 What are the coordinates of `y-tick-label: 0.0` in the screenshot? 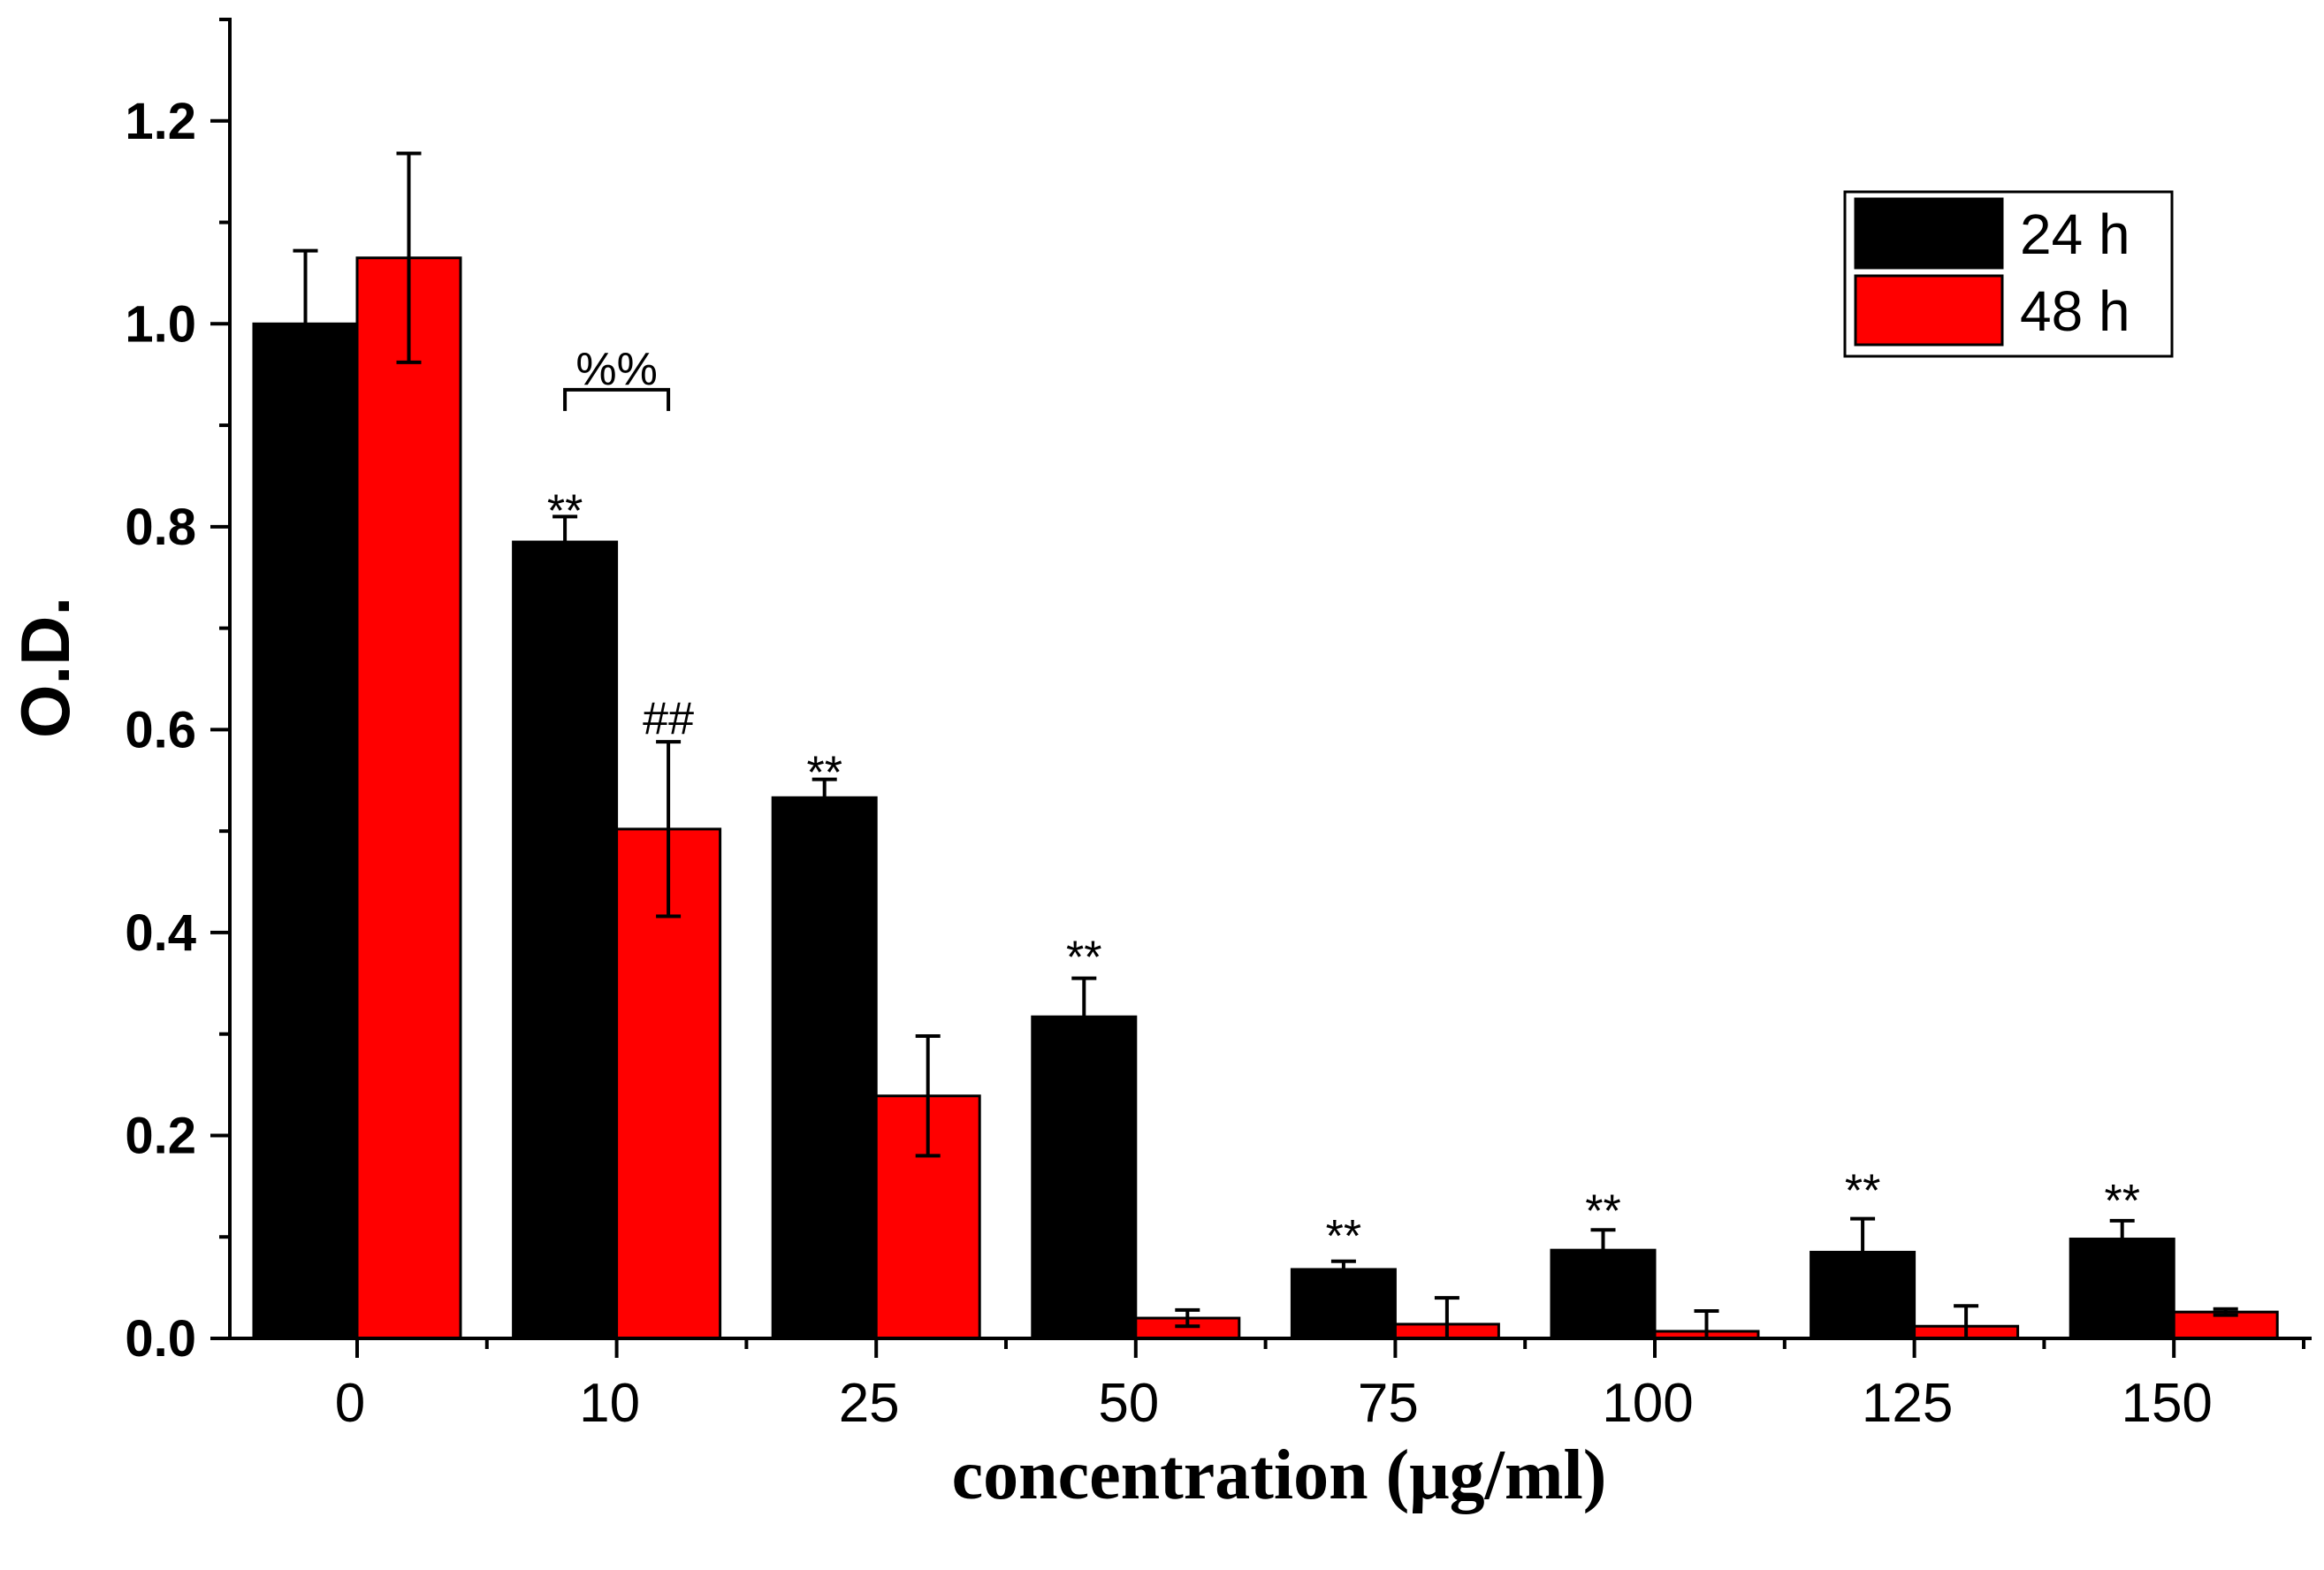 It's located at (160, 1339).